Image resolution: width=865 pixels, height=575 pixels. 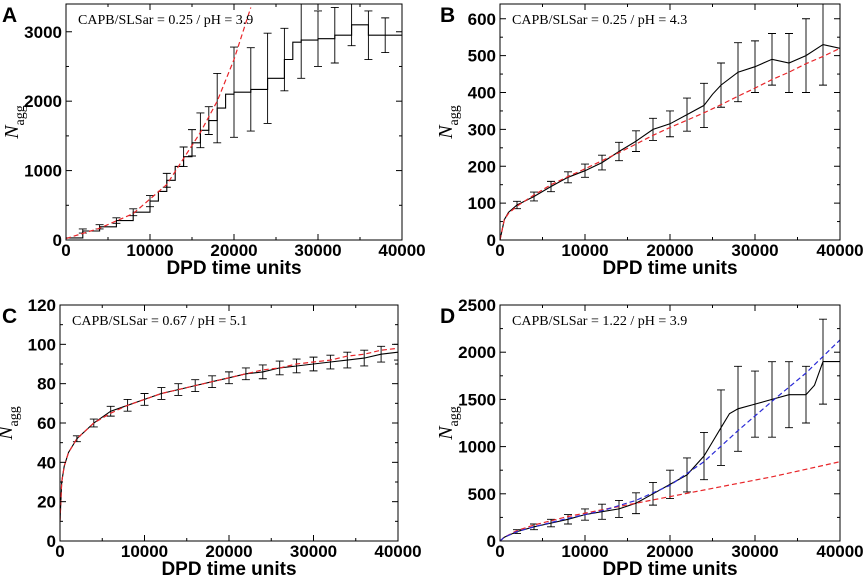 I want to click on y-tick-label: 40, so click(x=46, y=462).